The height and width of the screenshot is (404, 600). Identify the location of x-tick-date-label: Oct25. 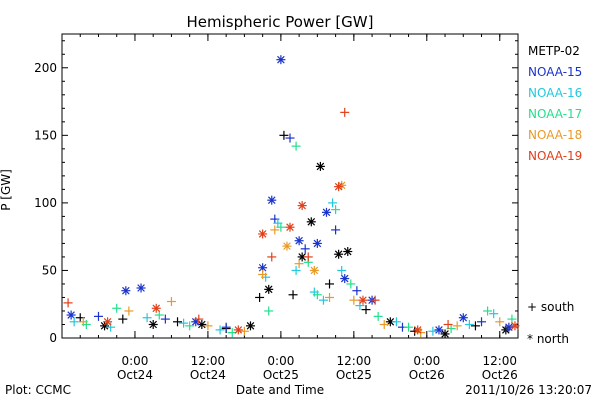
(354, 375).